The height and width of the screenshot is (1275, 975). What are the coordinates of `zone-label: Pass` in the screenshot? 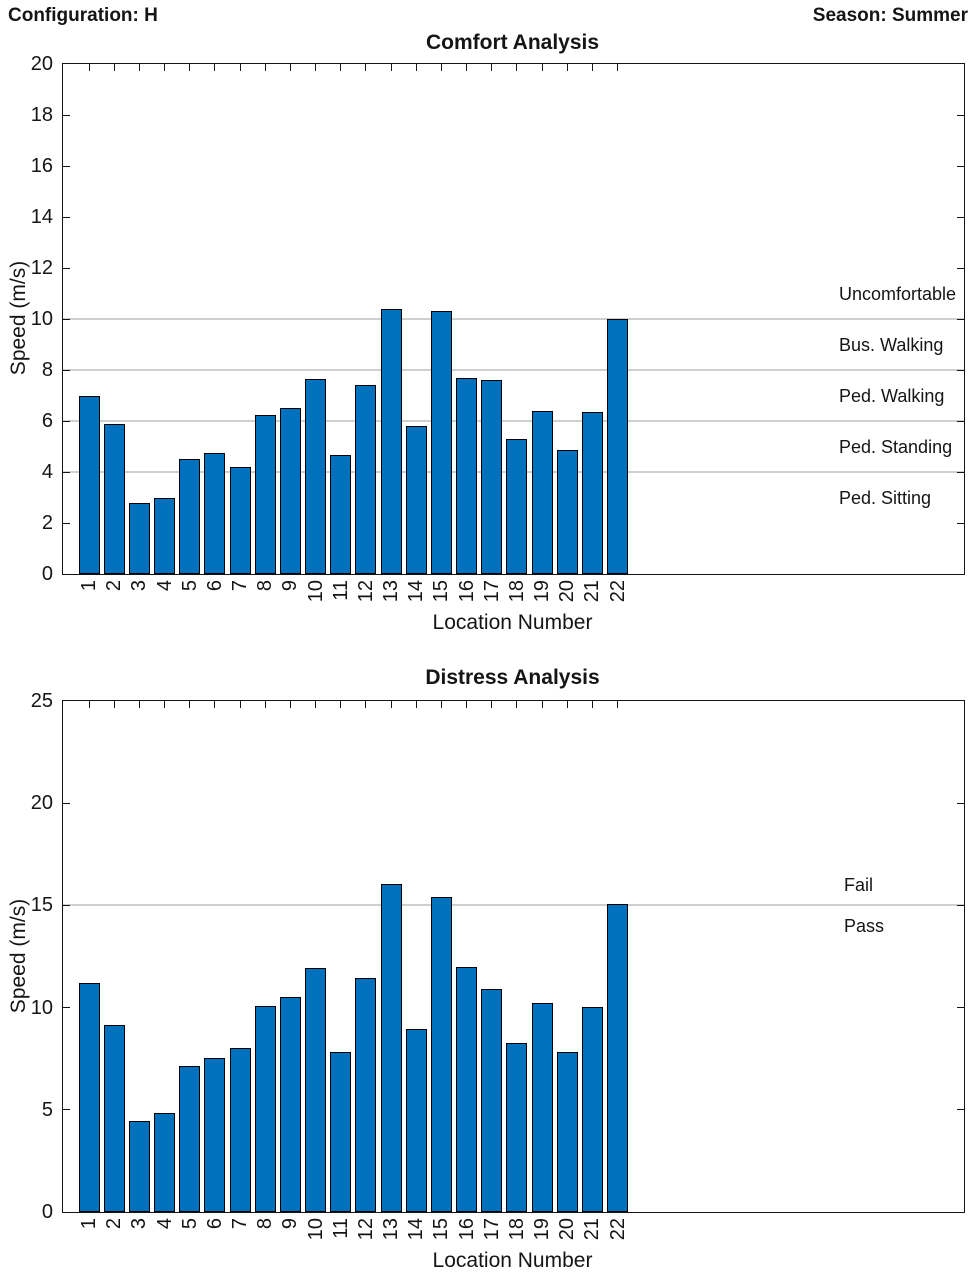 It's located at (864, 925).